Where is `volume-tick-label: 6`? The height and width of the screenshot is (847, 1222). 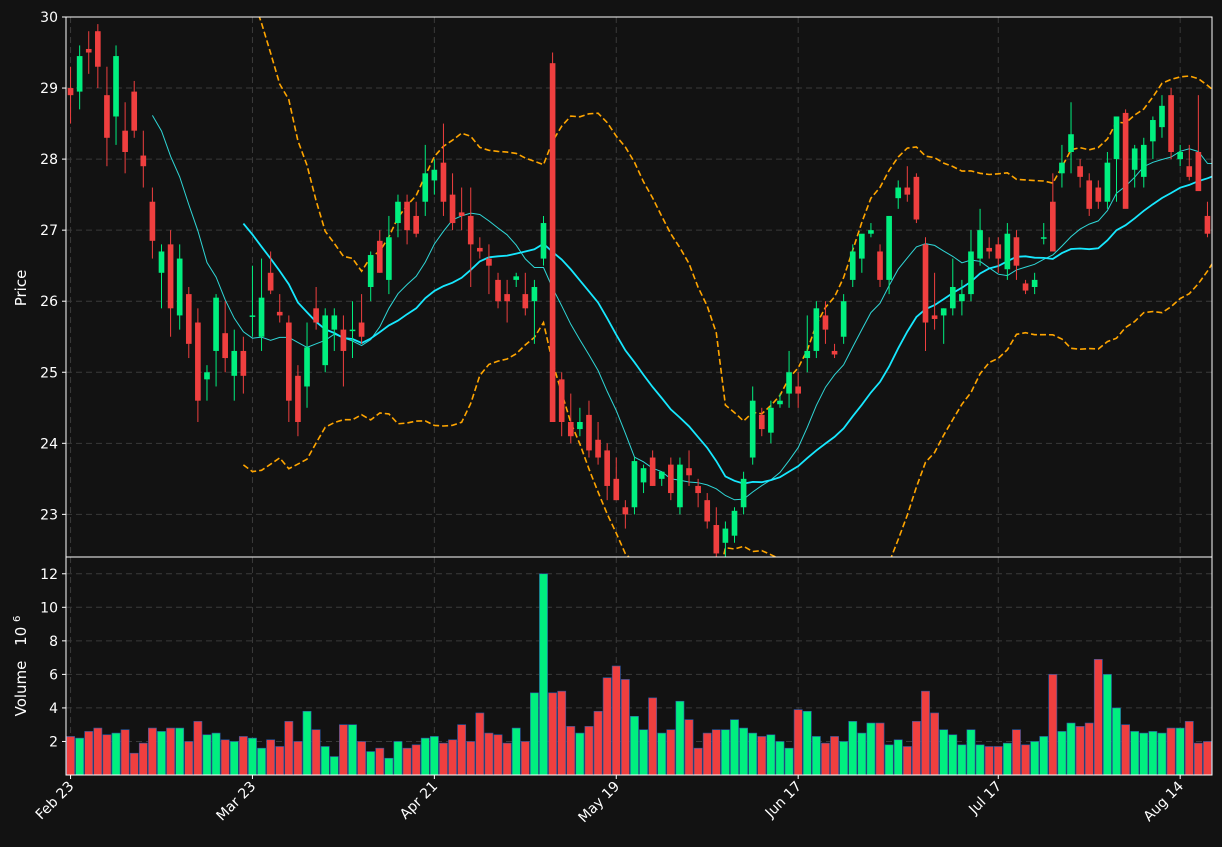
volume-tick-label: 6 is located at coordinates (53, 675).